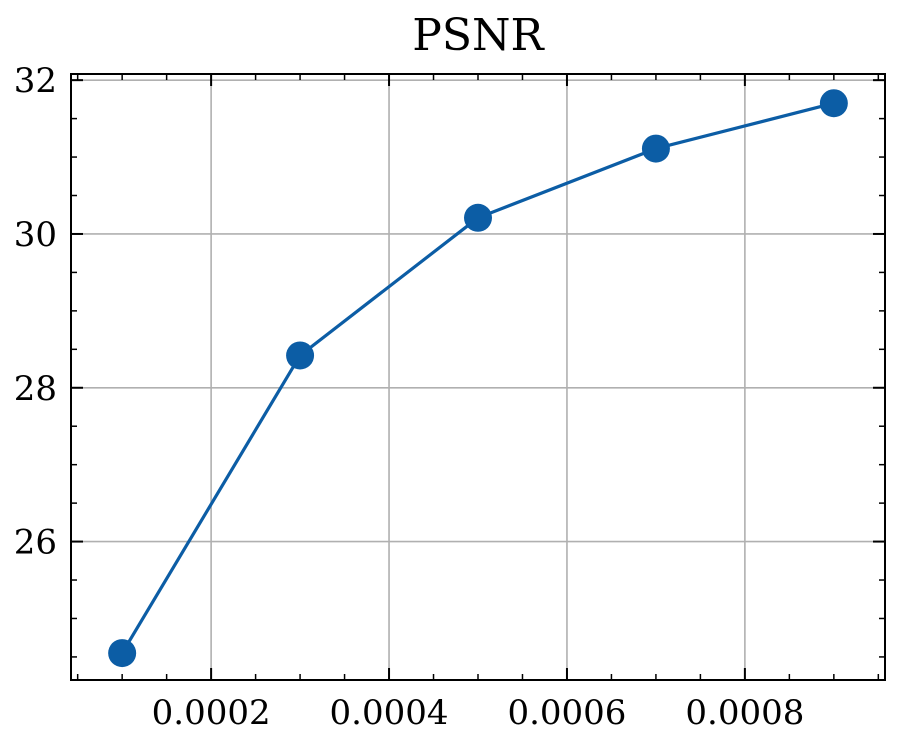  Describe the element at coordinates (389, 713) in the screenshot. I see `x-tick-label: 0.0004` at that location.